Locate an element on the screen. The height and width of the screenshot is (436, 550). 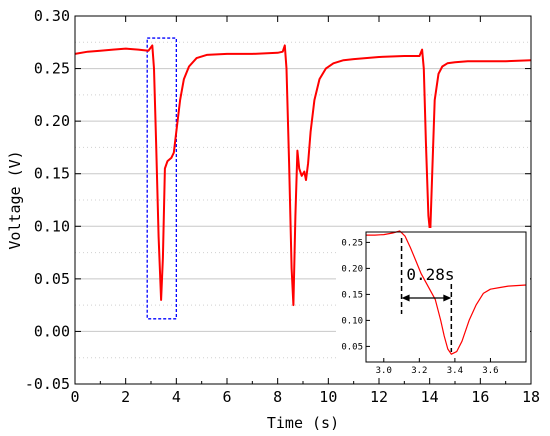
inset-plot-frame is located at coordinates (446, 297).